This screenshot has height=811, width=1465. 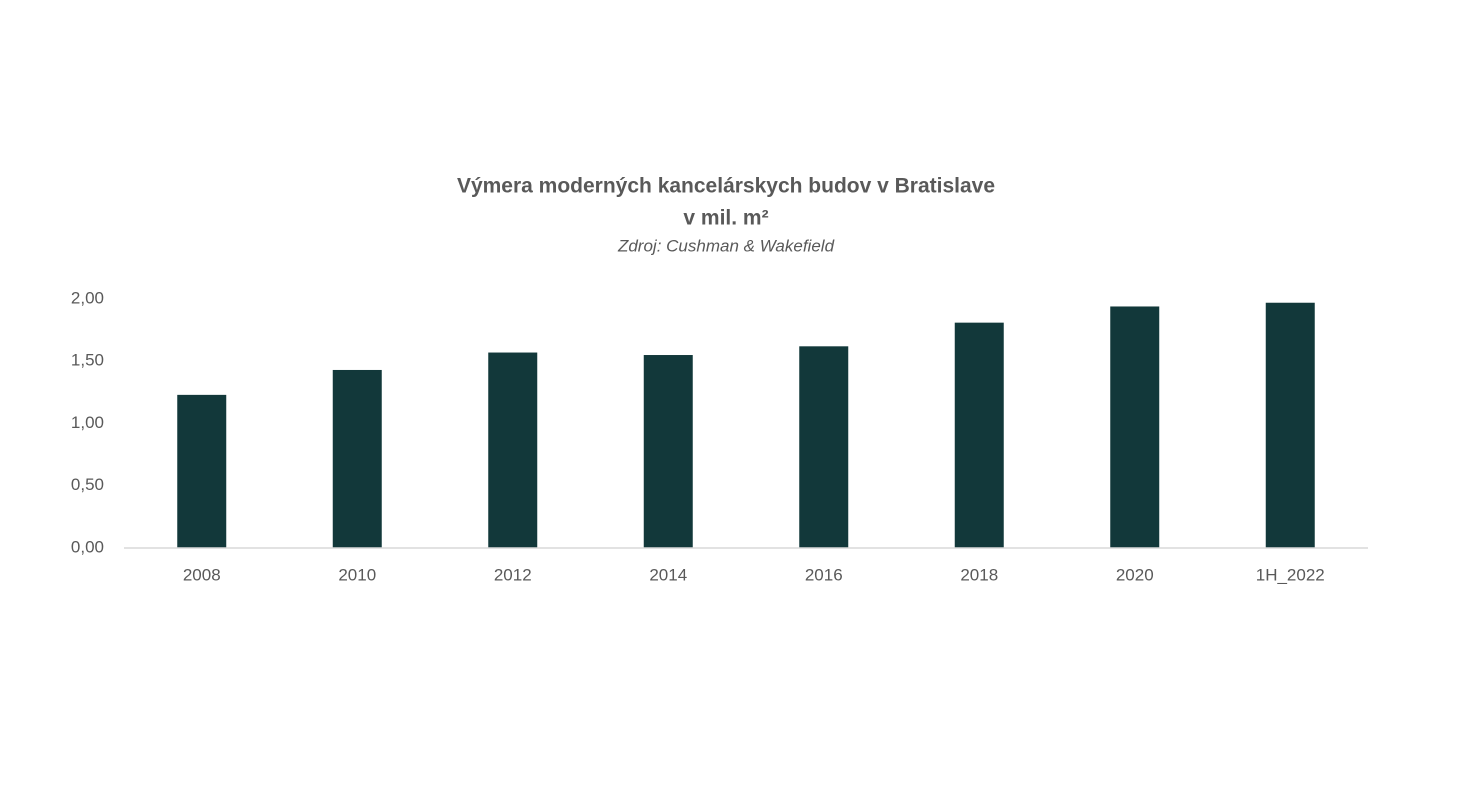 I want to click on y-tick-label: 0,50, so click(x=87, y=484).